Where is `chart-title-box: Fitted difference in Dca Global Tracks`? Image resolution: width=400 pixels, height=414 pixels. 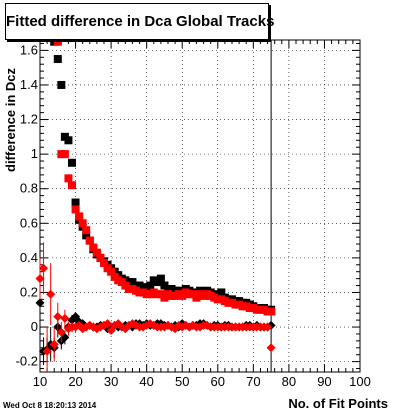 chart-title-box: Fitted difference in Dca Global Tracks is located at coordinates (139, 21).